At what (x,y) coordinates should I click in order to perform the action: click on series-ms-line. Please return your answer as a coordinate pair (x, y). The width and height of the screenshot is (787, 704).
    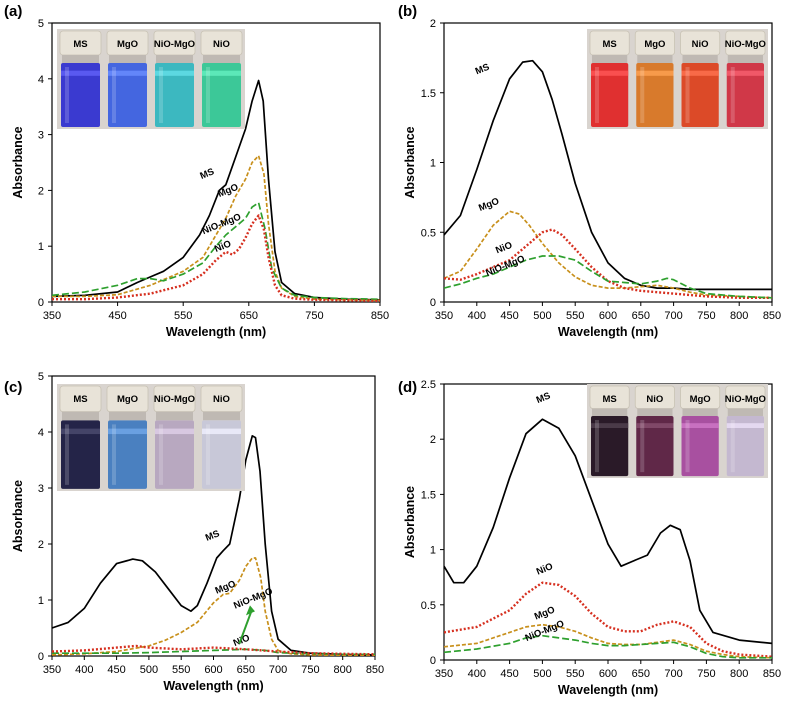
    Looking at the image, I should click on (608, 175).